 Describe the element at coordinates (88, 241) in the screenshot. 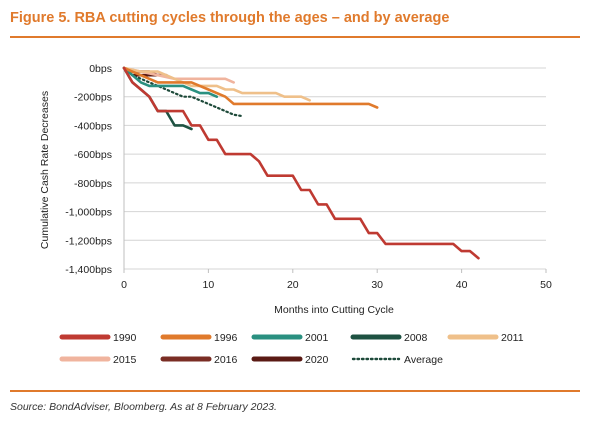

I see `y-tick-label: -1,200bps` at that location.